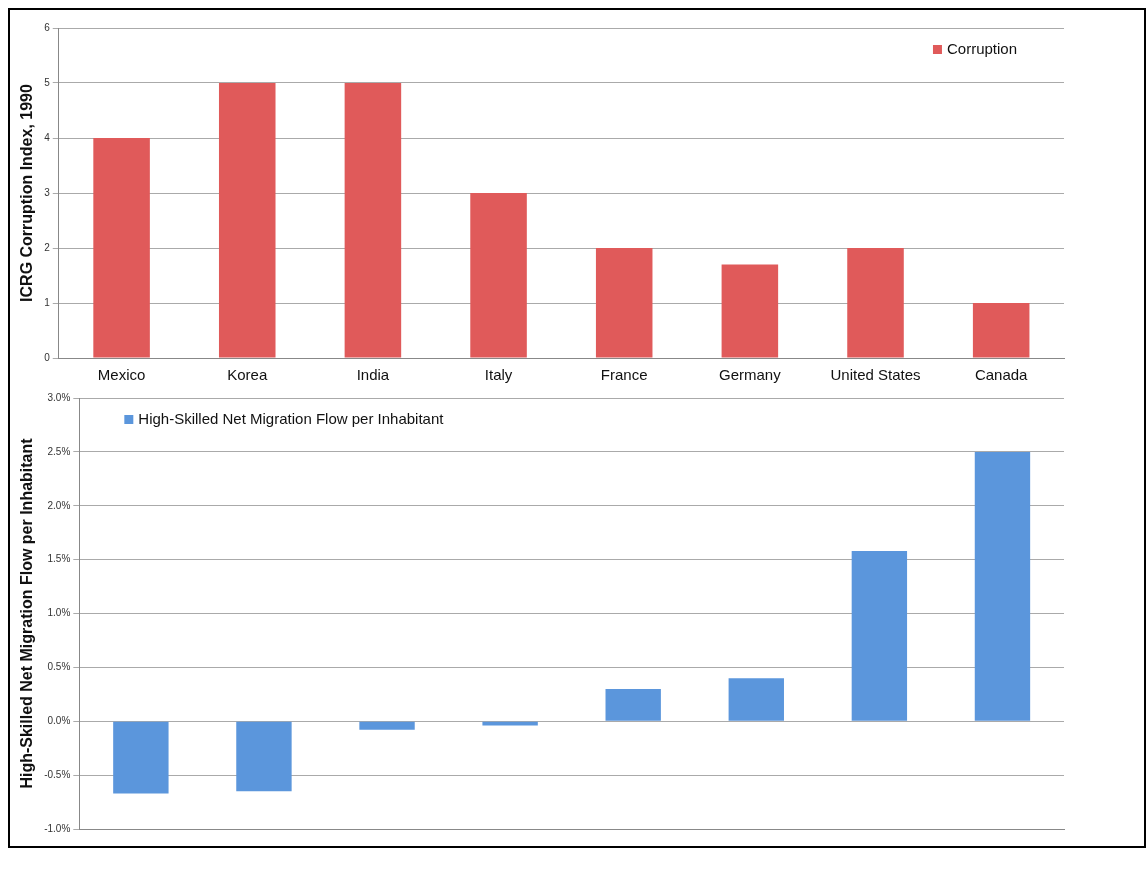 The height and width of the screenshot is (874, 1148). What do you see at coordinates (373, 375) in the screenshot?
I see `x-tick-label: India` at bounding box center [373, 375].